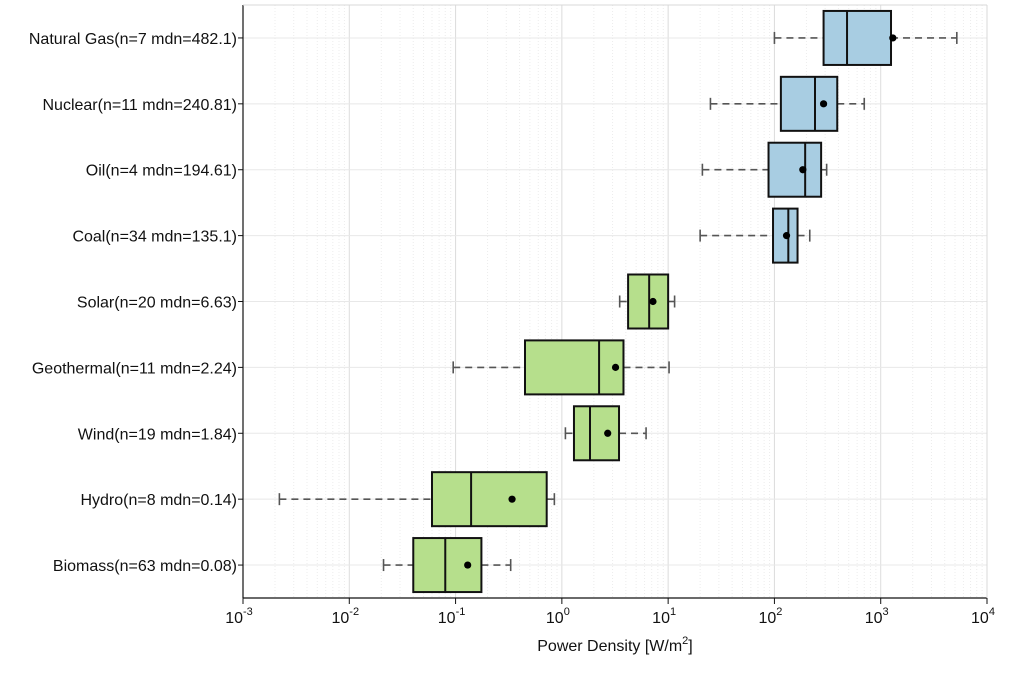  I want to click on x-axis-title-main: Power Density [W/m, so click(609, 646).